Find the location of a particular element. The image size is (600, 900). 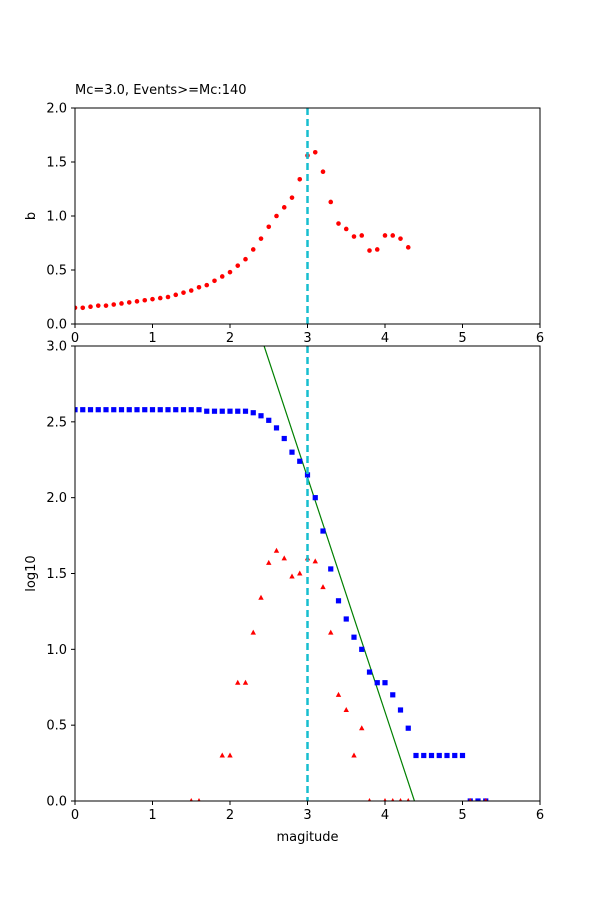

y-tick-label: 1.5 is located at coordinates (56, 574).